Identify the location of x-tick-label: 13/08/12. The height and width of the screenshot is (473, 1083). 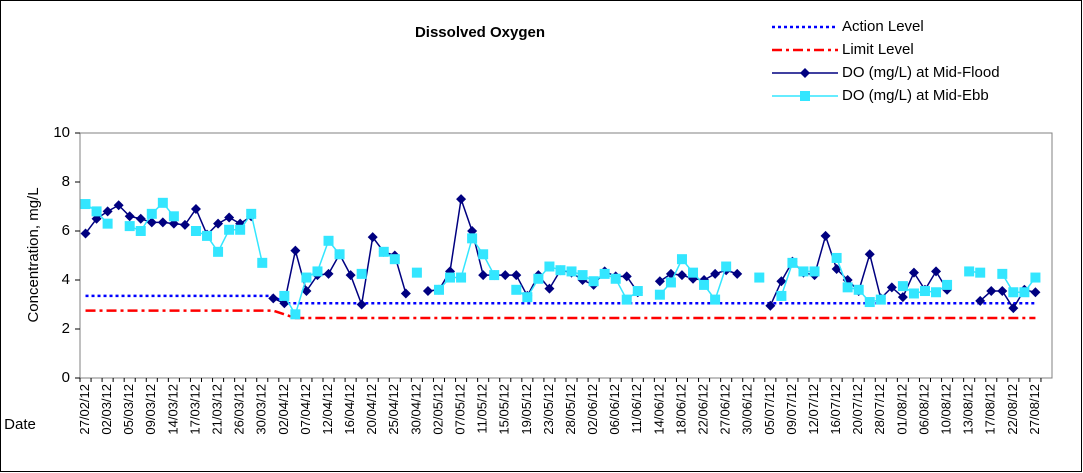
(968, 409).